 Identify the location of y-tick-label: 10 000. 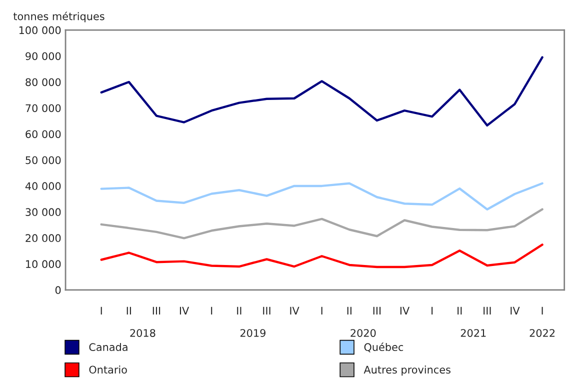
(43, 264).